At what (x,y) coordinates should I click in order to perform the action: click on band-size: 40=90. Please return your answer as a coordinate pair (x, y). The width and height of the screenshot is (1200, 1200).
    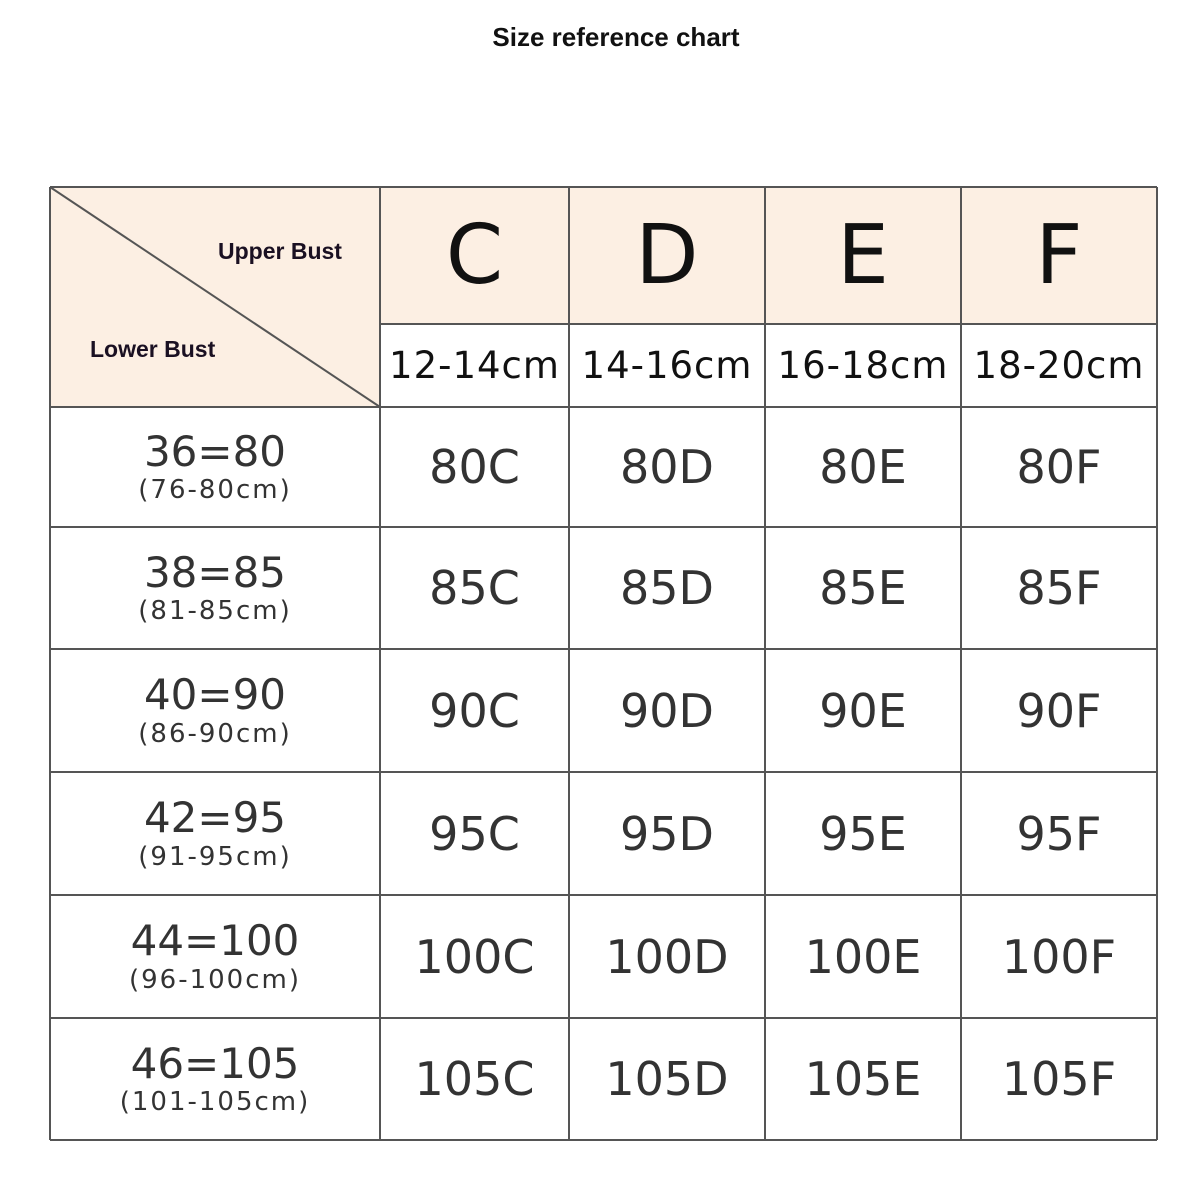
    Looking at the image, I should click on (215, 695).